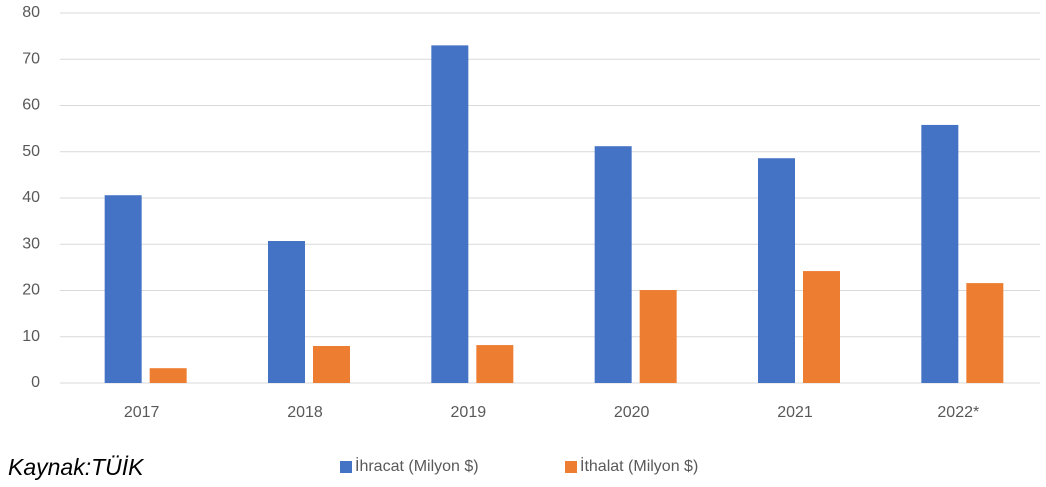 The height and width of the screenshot is (487, 1046). What do you see at coordinates (76, 467) in the screenshot?
I see `source-note: Kaynak:TÜİK` at bounding box center [76, 467].